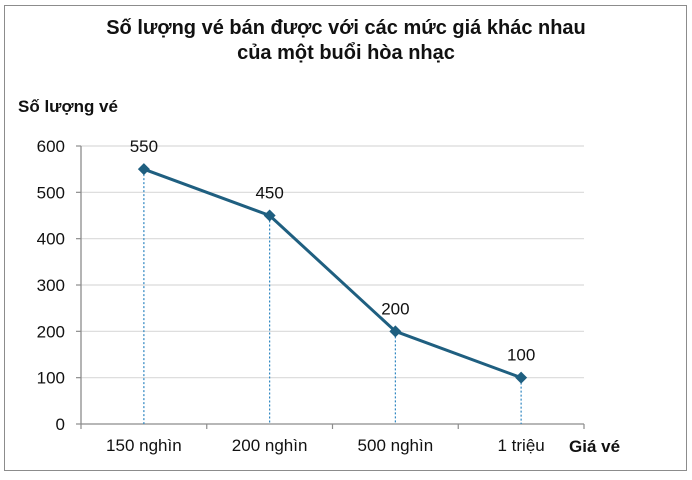  What do you see at coordinates (521, 355) in the screenshot?
I see `data-label: 100` at bounding box center [521, 355].